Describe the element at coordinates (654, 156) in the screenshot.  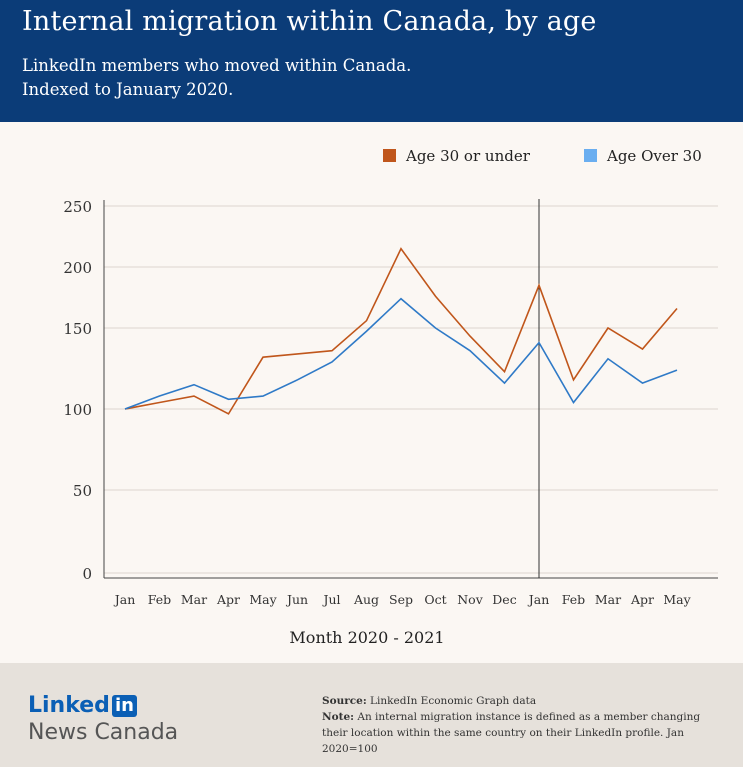
I see `legend-label-over-30: Age Over 30` at that location.